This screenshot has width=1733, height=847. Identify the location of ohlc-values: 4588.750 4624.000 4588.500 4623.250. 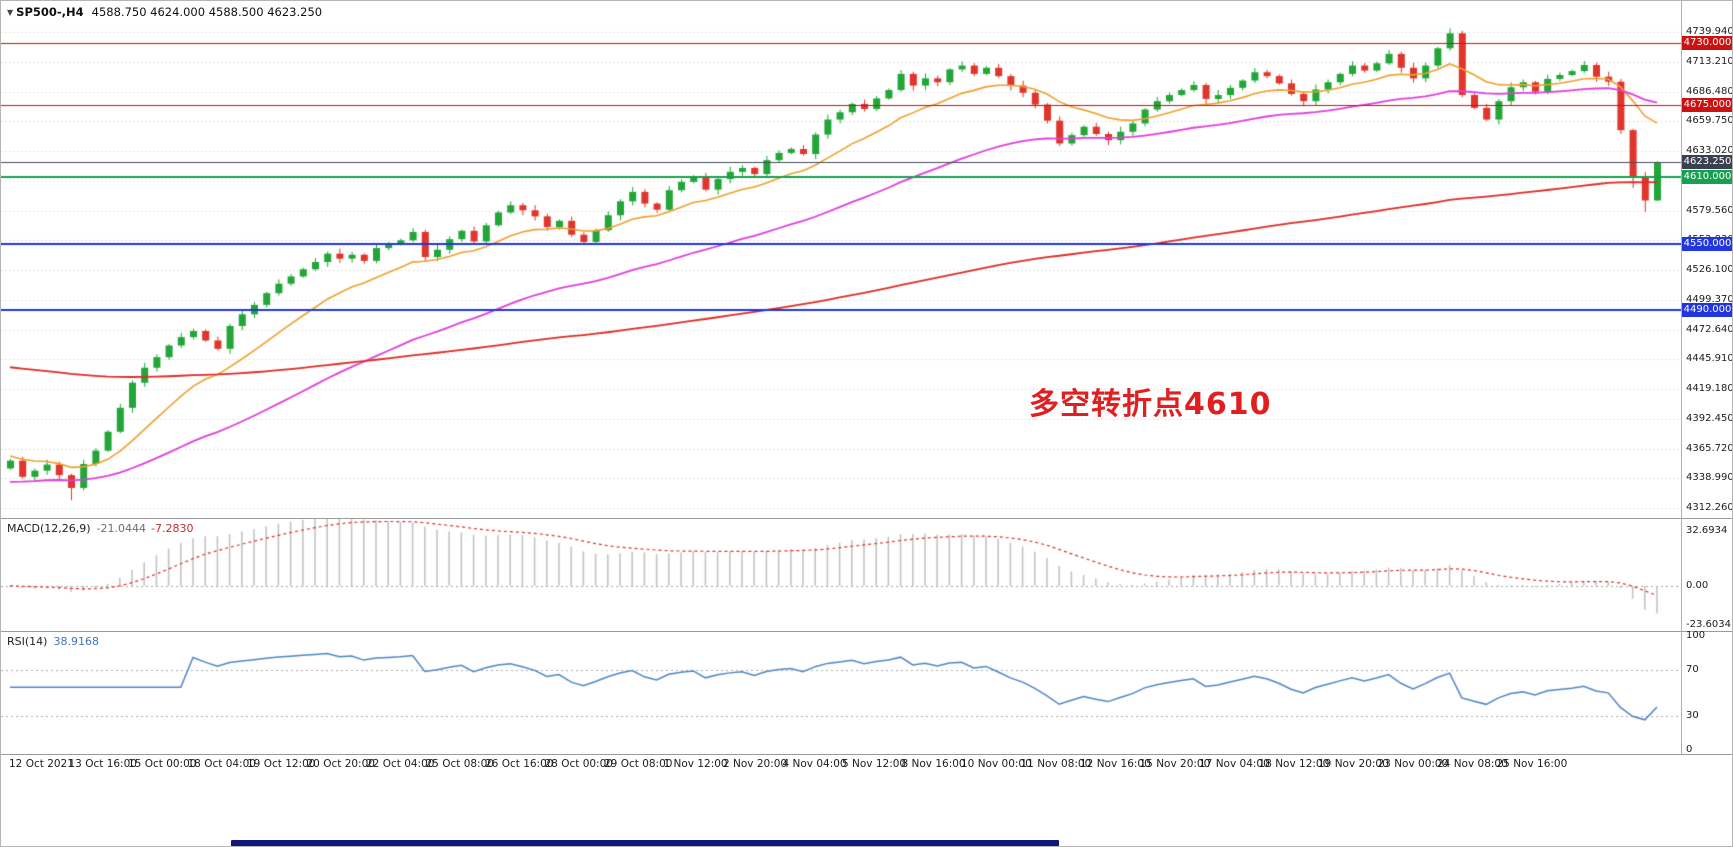
(207, 12).